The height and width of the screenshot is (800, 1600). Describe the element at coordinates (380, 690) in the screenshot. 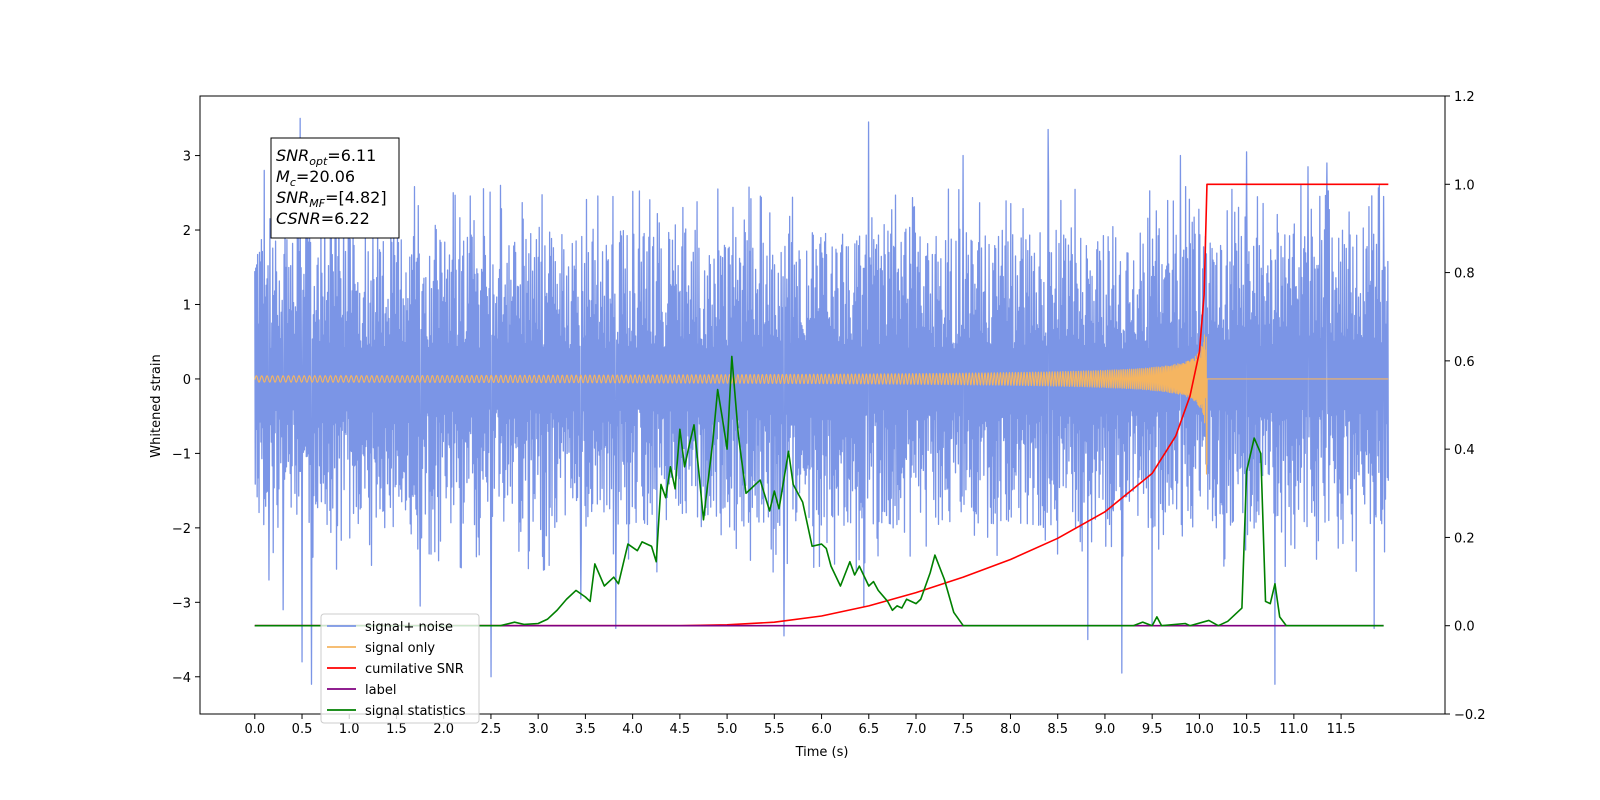

I see `legend-label: label` at that location.